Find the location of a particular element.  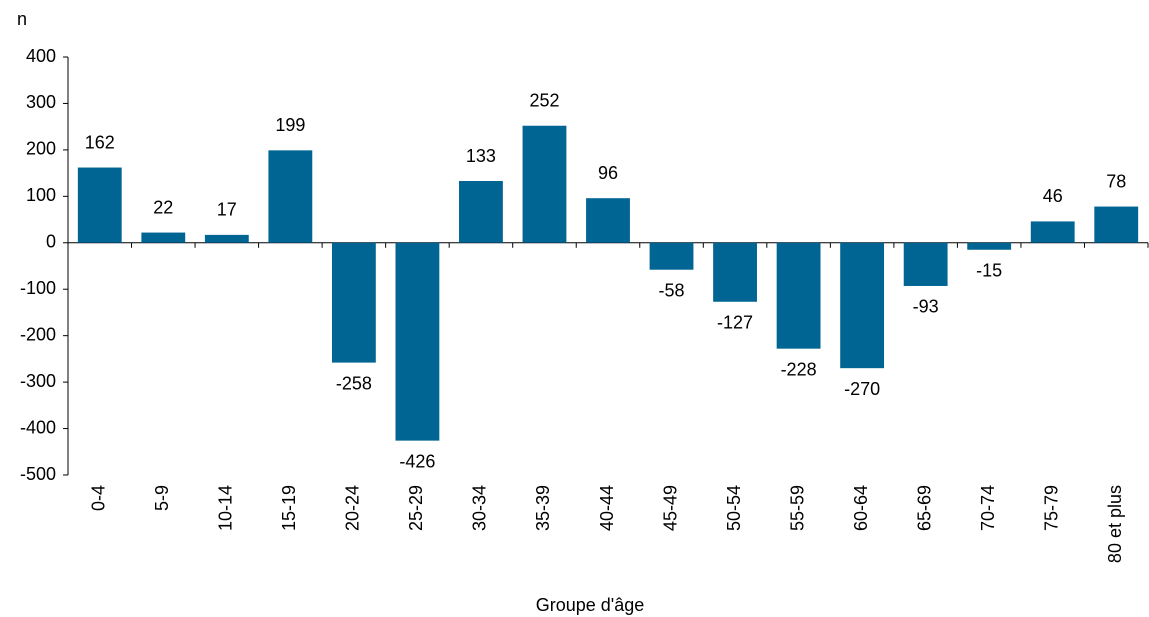

x-tick-label: 65-69 is located at coordinates (924, 508).